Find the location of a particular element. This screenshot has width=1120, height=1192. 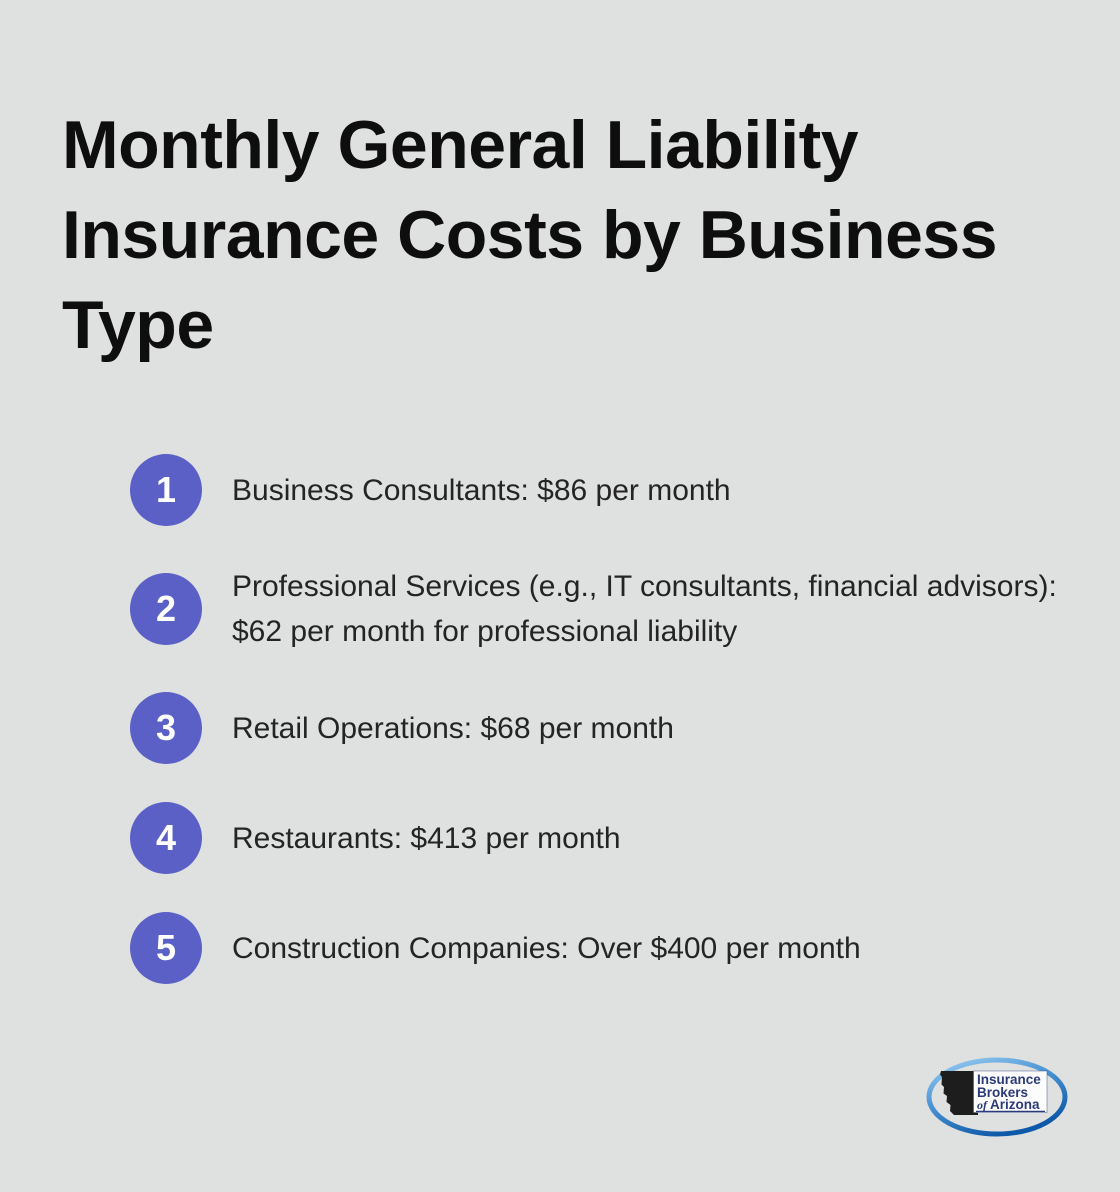

page-title-line: Insurance Costs by Business is located at coordinates (530, 235).